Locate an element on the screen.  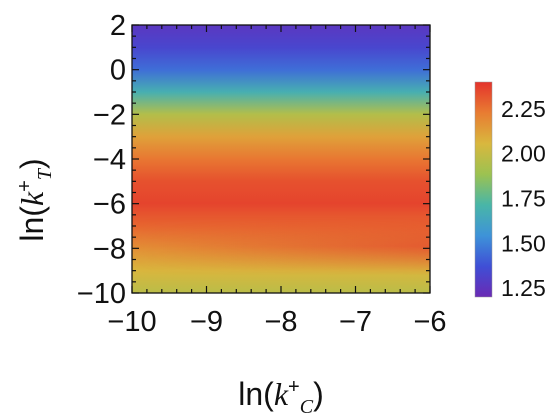
x-axis-title-suffix: ) is located at coordinates (318, 394).